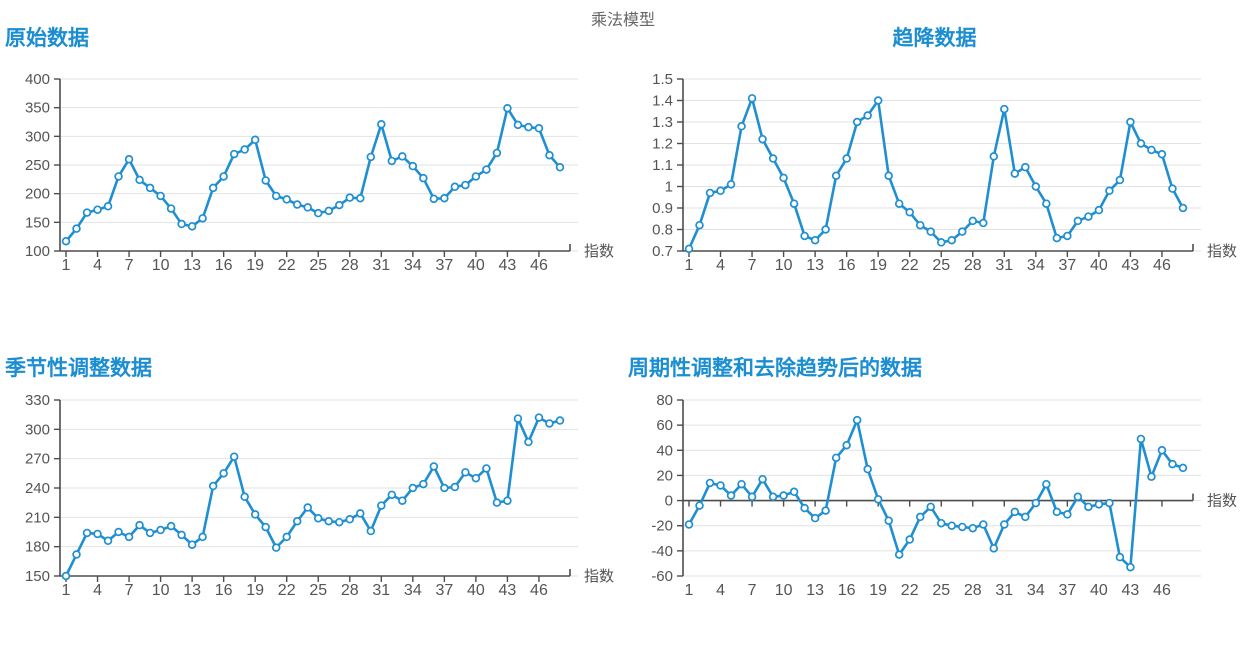 The height and width of the screenshot is (648, 1246). Describe the element at coordinates (37, 194) in the screenshot. I see `svg-text: 200` at that location.